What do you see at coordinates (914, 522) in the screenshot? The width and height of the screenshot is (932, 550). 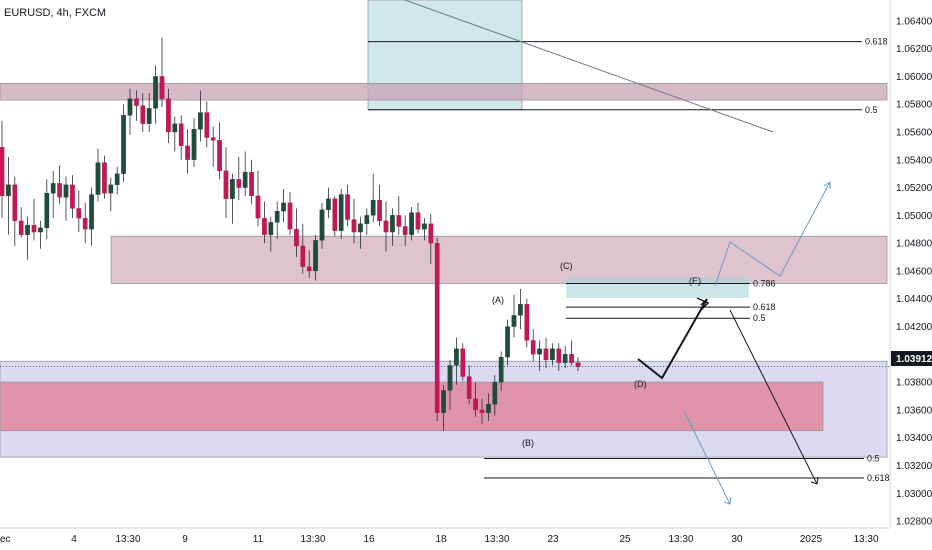 I see `price-tick: 1.02800` at bounding box center [914, 522].